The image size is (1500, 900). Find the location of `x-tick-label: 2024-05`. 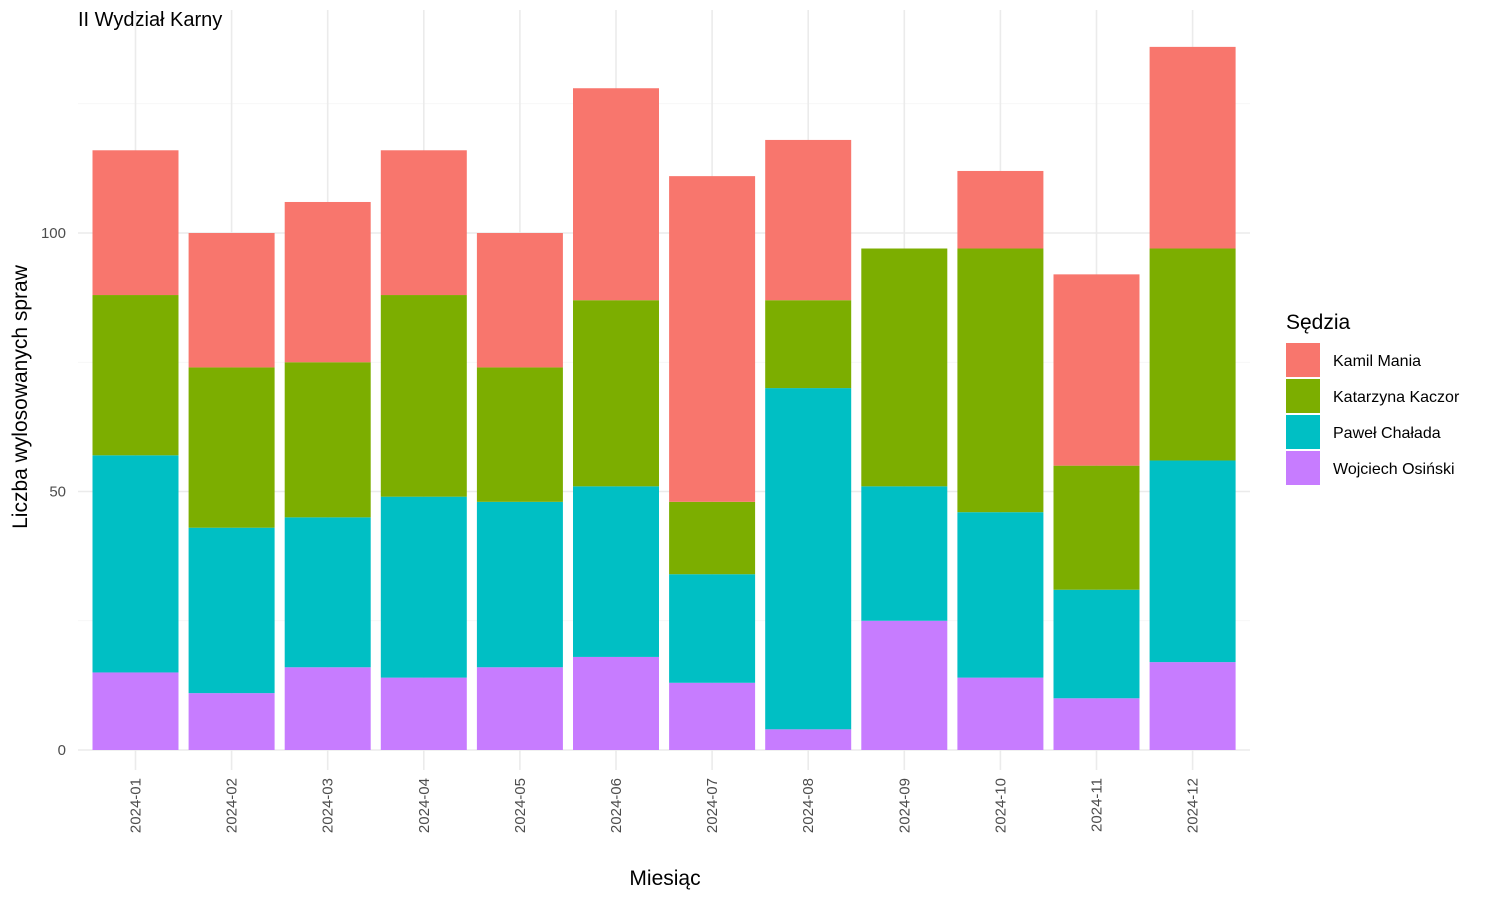

x-tick-label: 2024-05 is located at coordinates (520, 805).